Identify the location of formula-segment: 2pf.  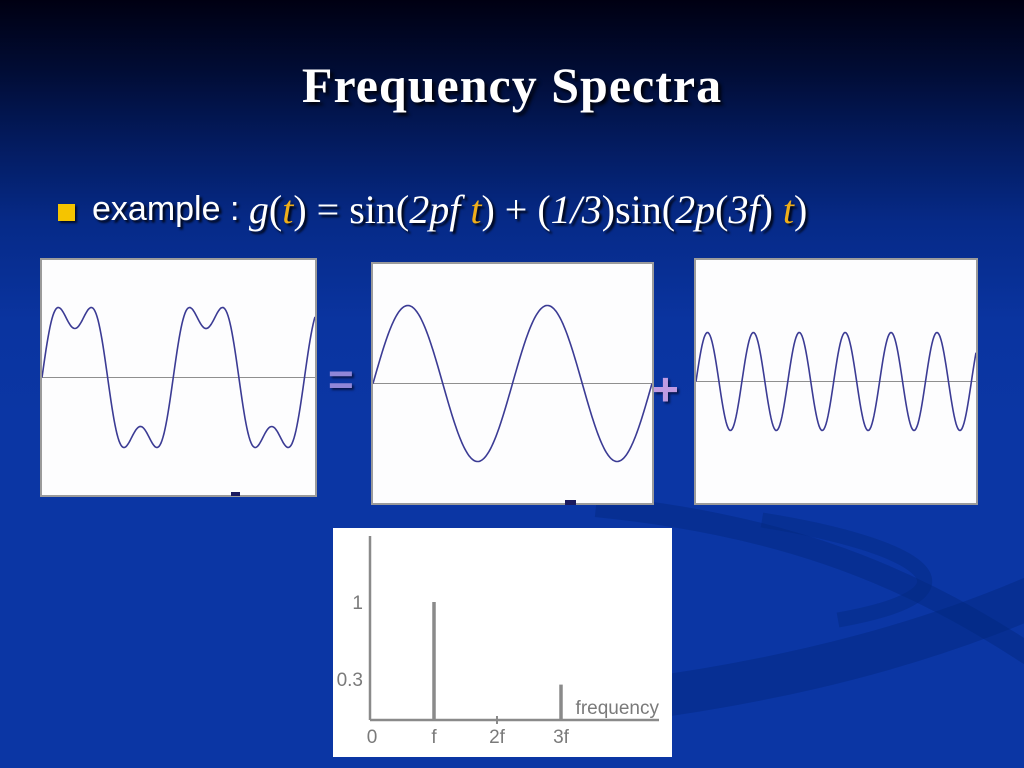
(440, 209).